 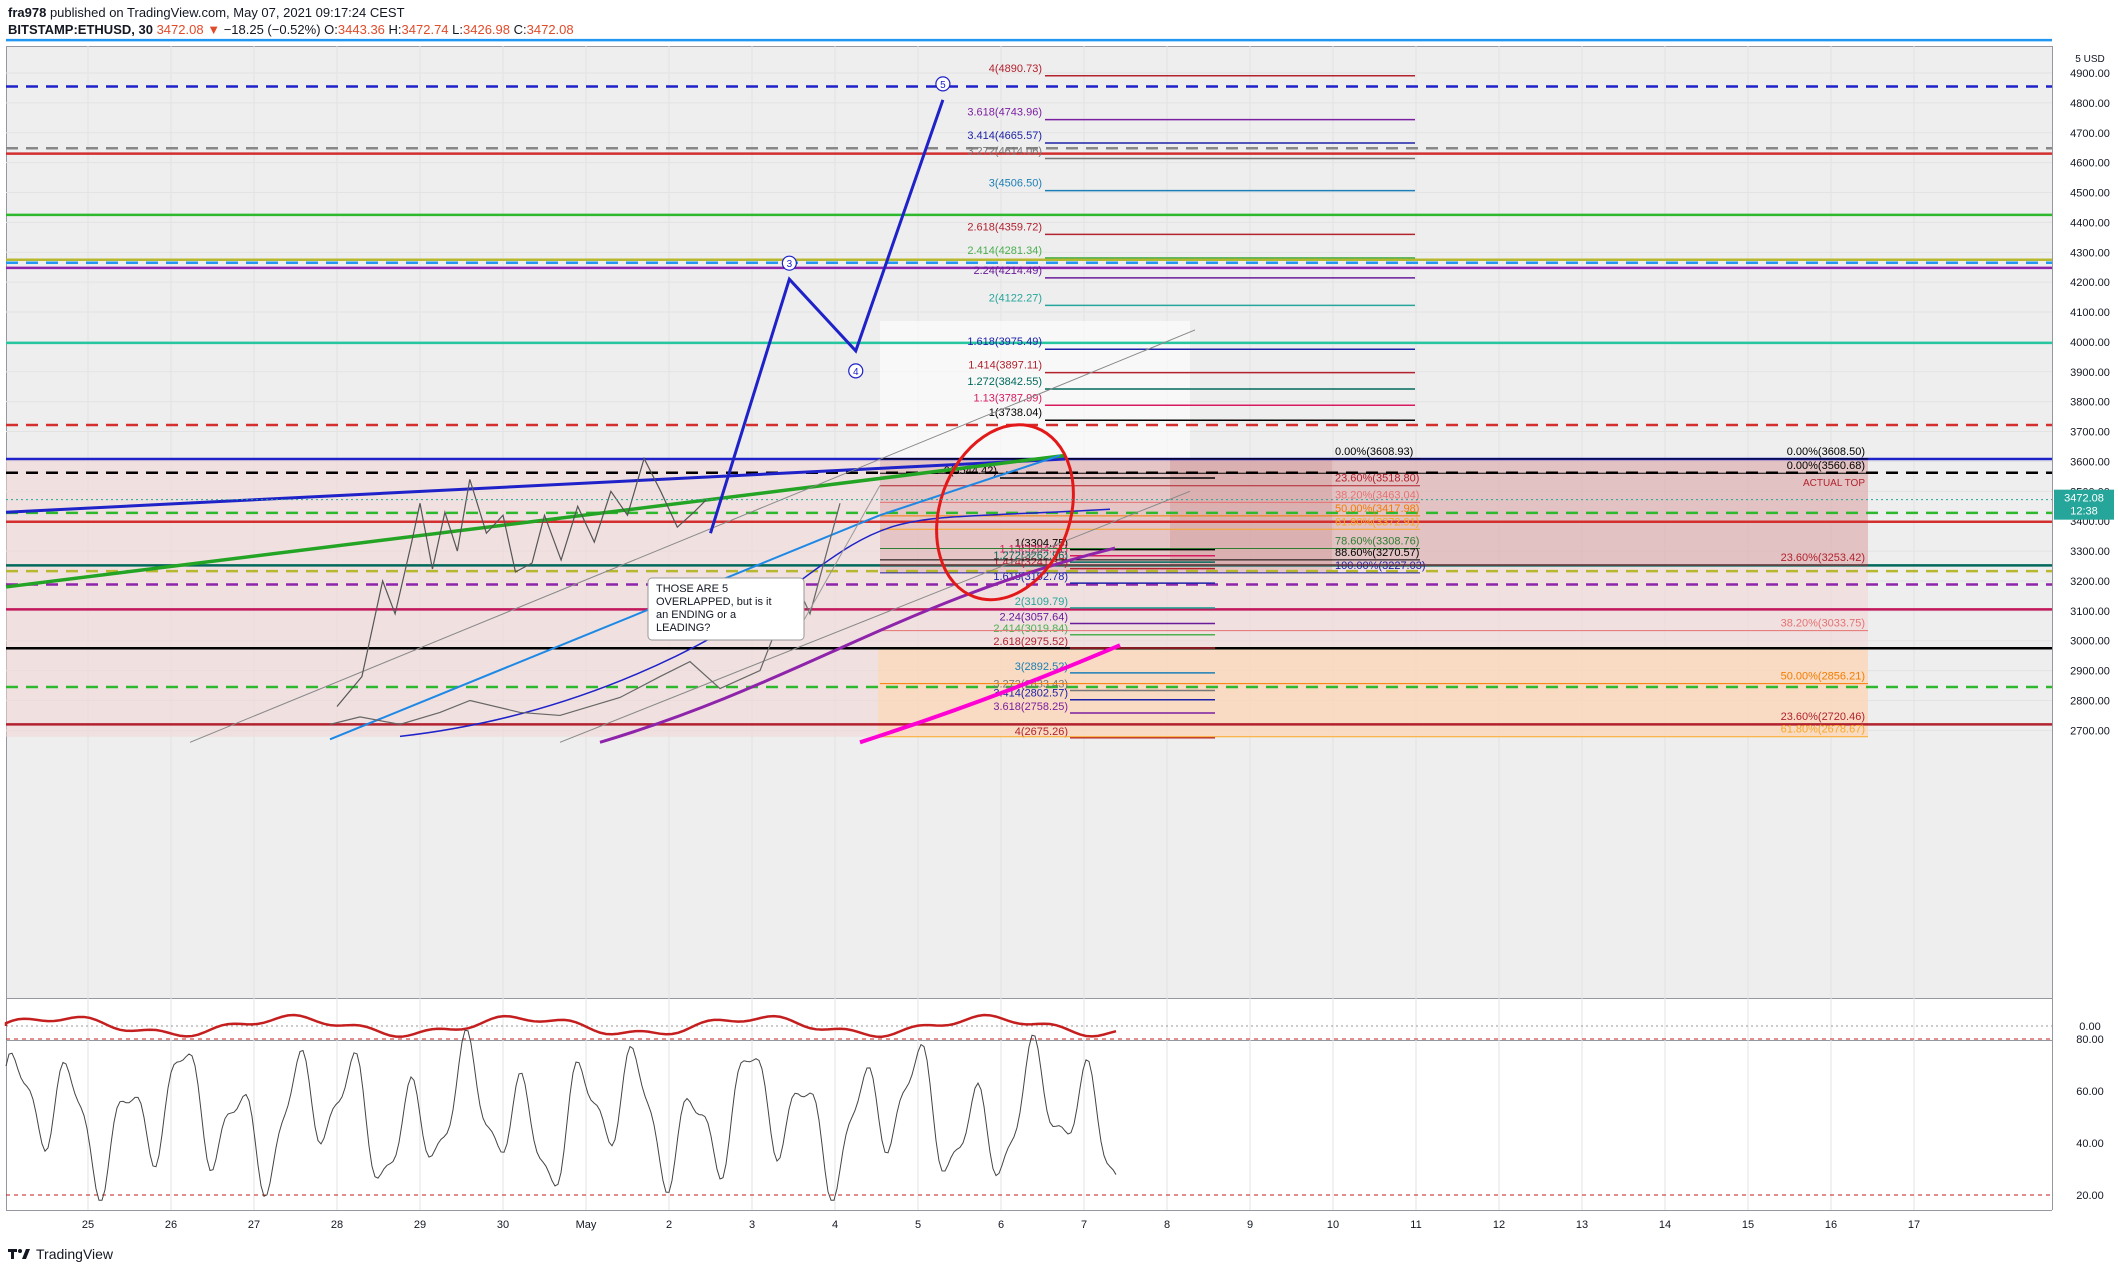 I want to click on time-tick-label: 9, so click(x=1250, y=1225).